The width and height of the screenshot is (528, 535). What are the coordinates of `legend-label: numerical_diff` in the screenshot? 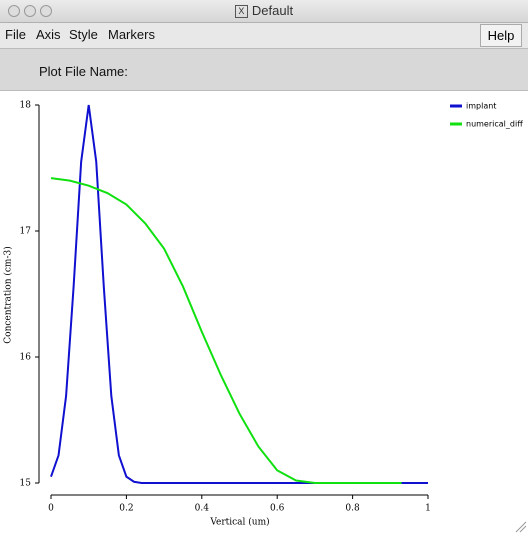 It's located at (494, 124).